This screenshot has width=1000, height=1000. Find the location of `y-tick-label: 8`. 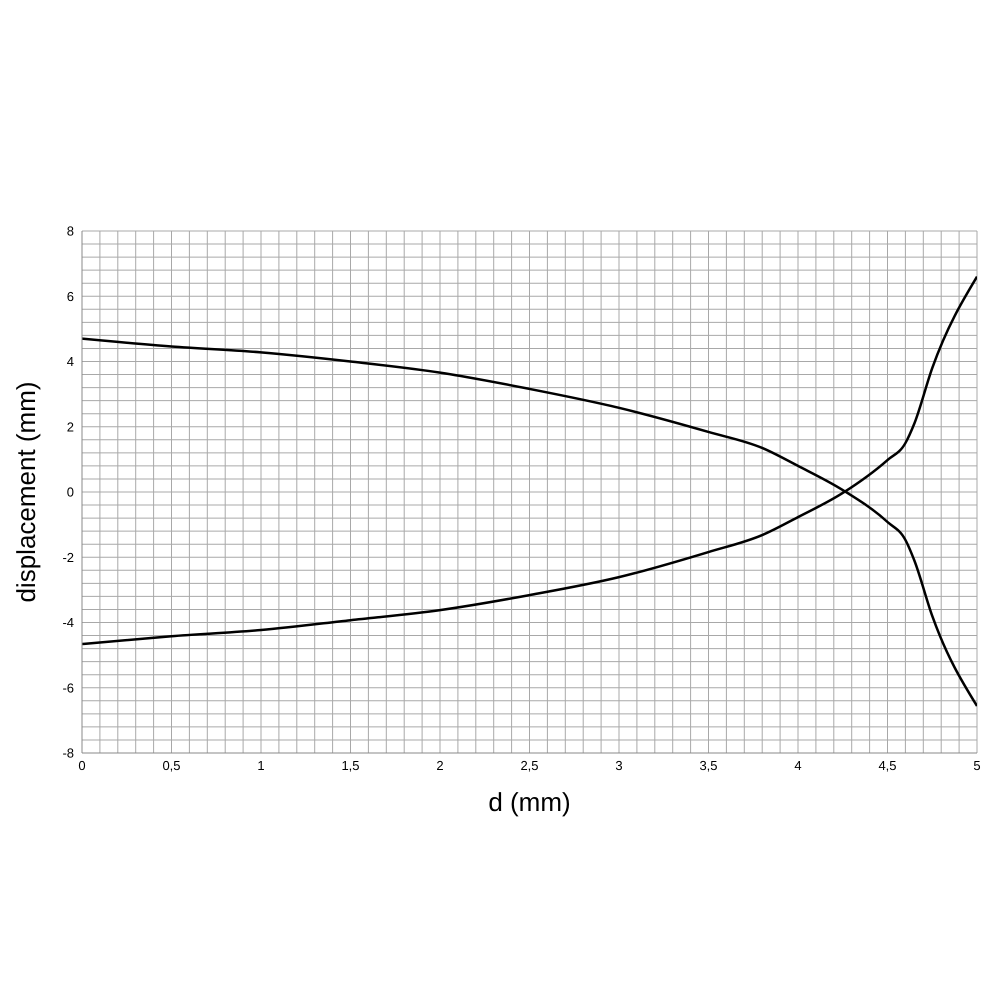

y-tick-label: 8 is located at coordinates (70, 231).